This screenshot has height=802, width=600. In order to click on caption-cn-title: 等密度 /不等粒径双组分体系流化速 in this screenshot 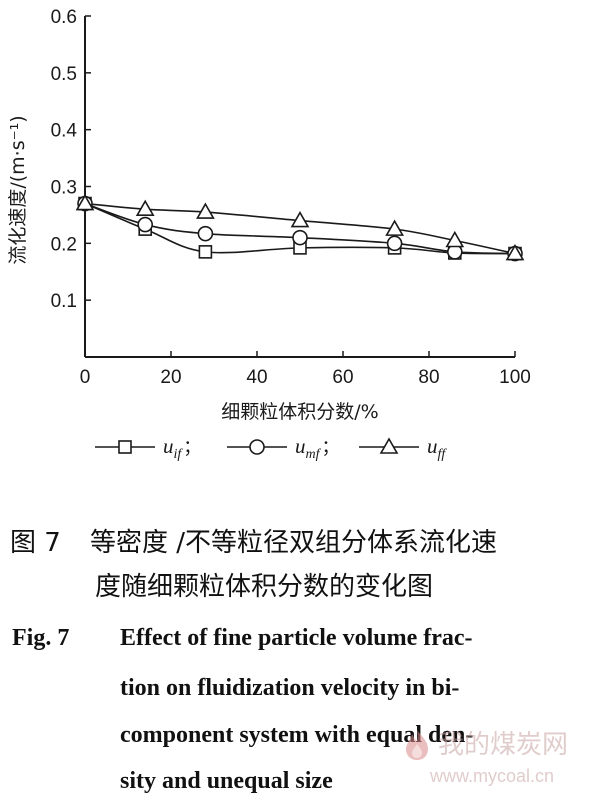, I will do `click(294, 543)`.